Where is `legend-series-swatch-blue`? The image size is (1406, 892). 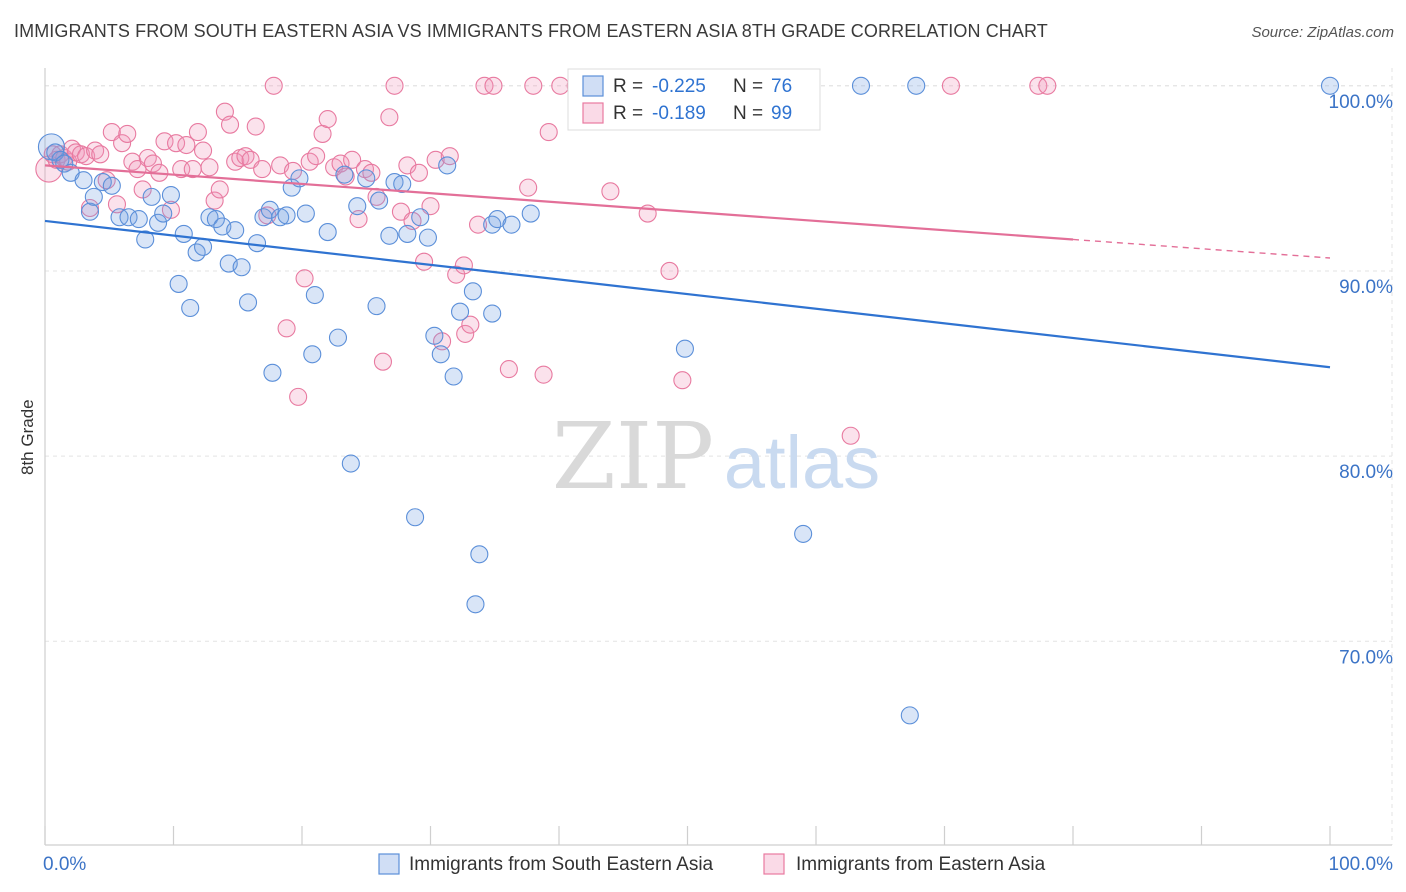 legend-series-swatch-blue is located at coordinates (389, 864).